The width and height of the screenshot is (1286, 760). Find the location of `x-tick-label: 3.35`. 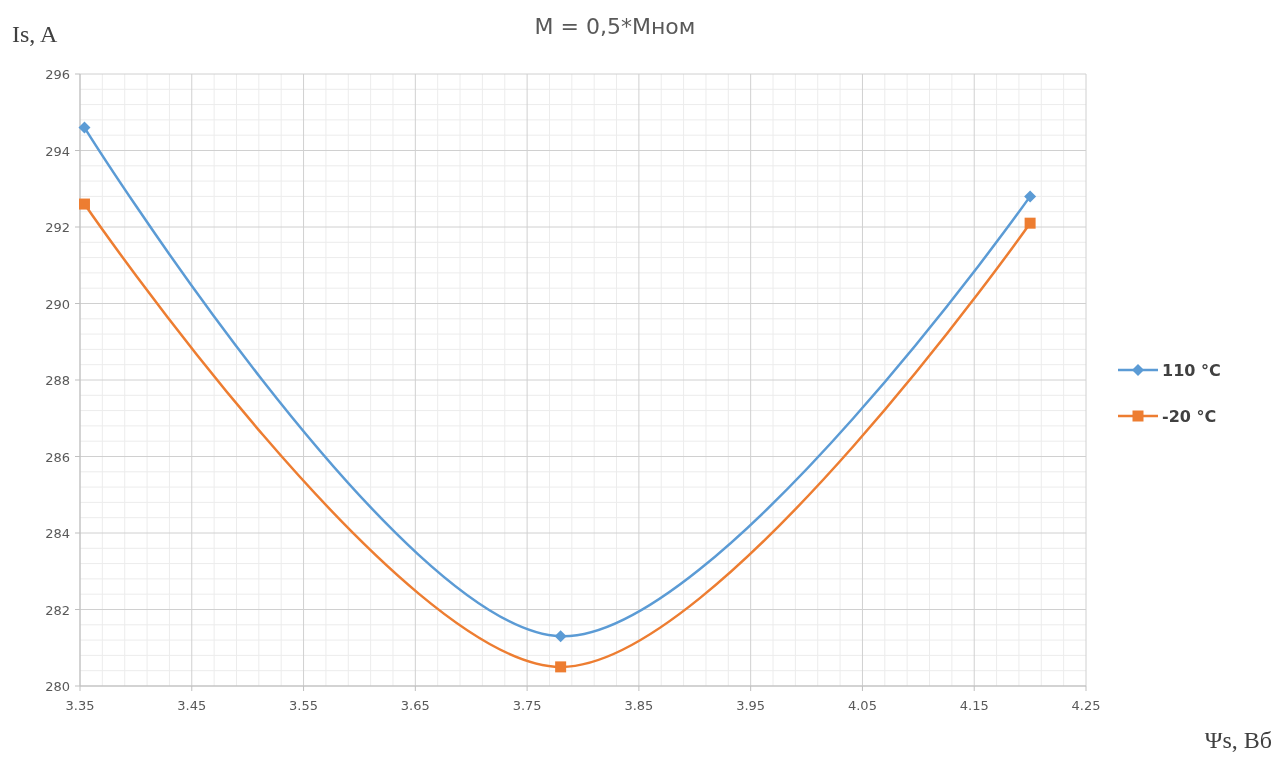

x-tick-label: 3.35 is located at coordinates (80, 705).